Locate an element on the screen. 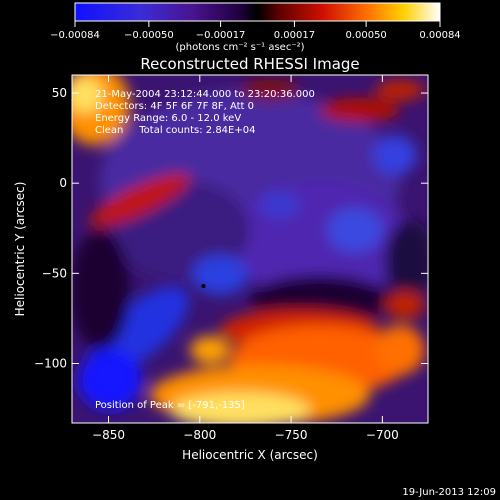 The image size is (500, 500). y-tick-label: 50 is located at coordinates (59, 93).